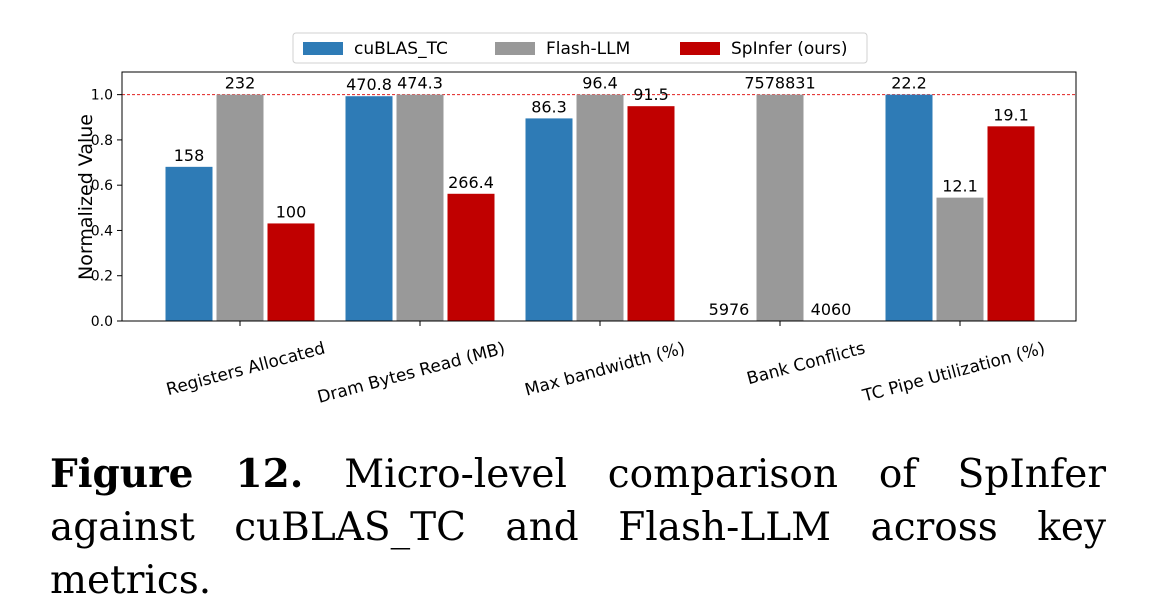  I want to click on x-tick-label: TC Pipe Utilization (%), so click(954, 373).